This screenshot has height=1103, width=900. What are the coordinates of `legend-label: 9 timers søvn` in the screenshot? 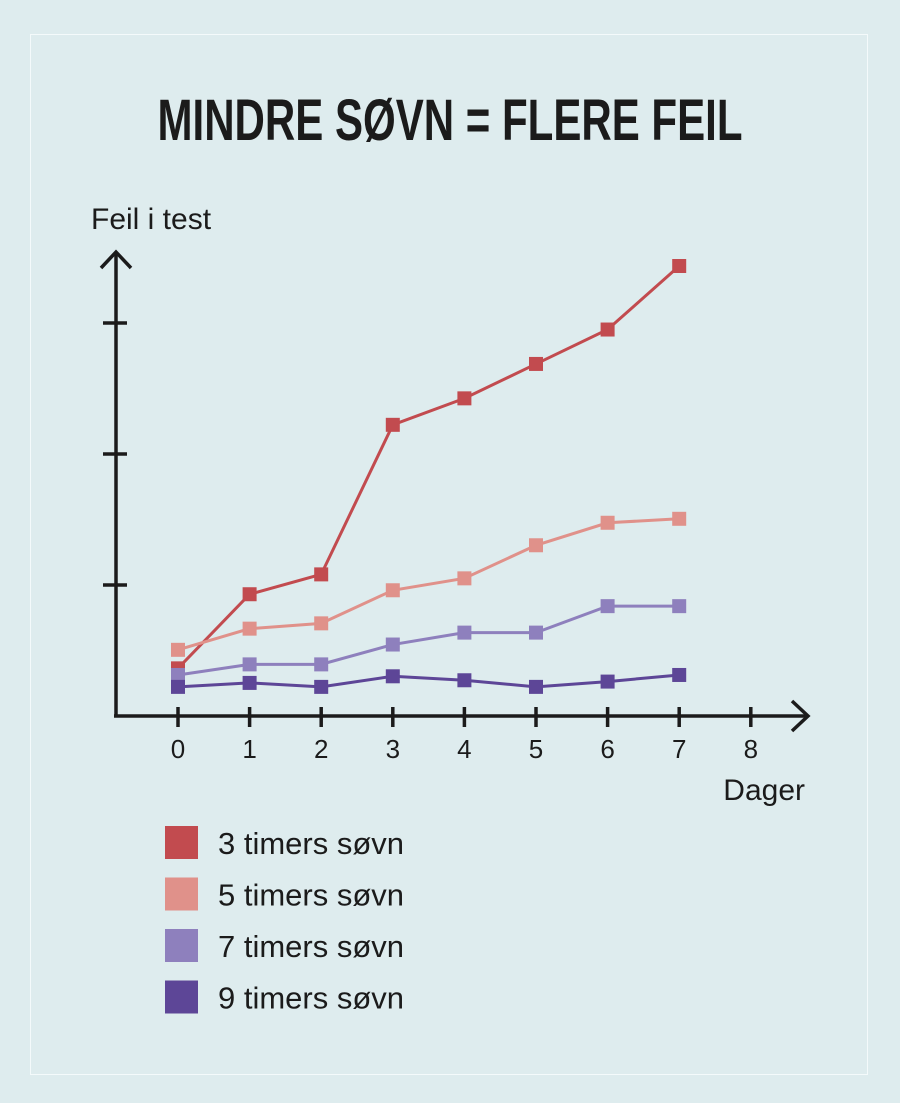 It's located at (311, 998).